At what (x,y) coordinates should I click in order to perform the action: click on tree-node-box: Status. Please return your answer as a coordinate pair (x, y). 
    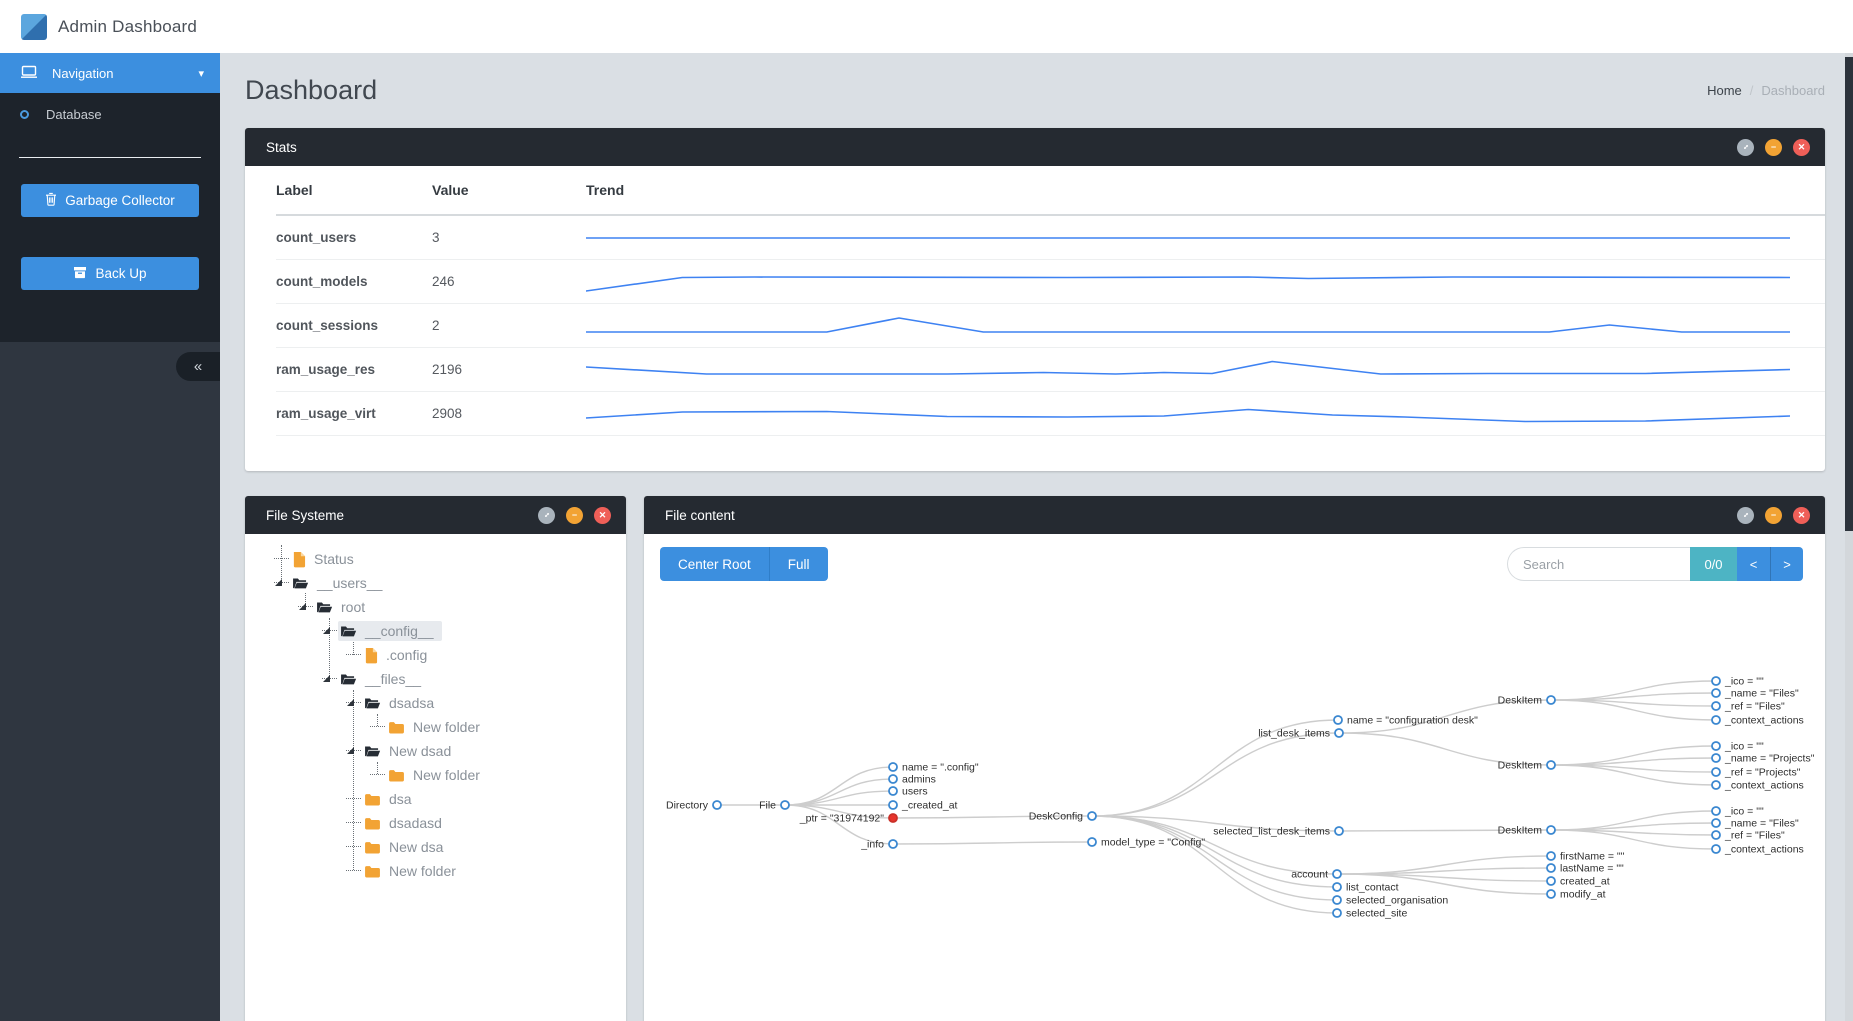
    Looking at the image, I should click on (326, 559).